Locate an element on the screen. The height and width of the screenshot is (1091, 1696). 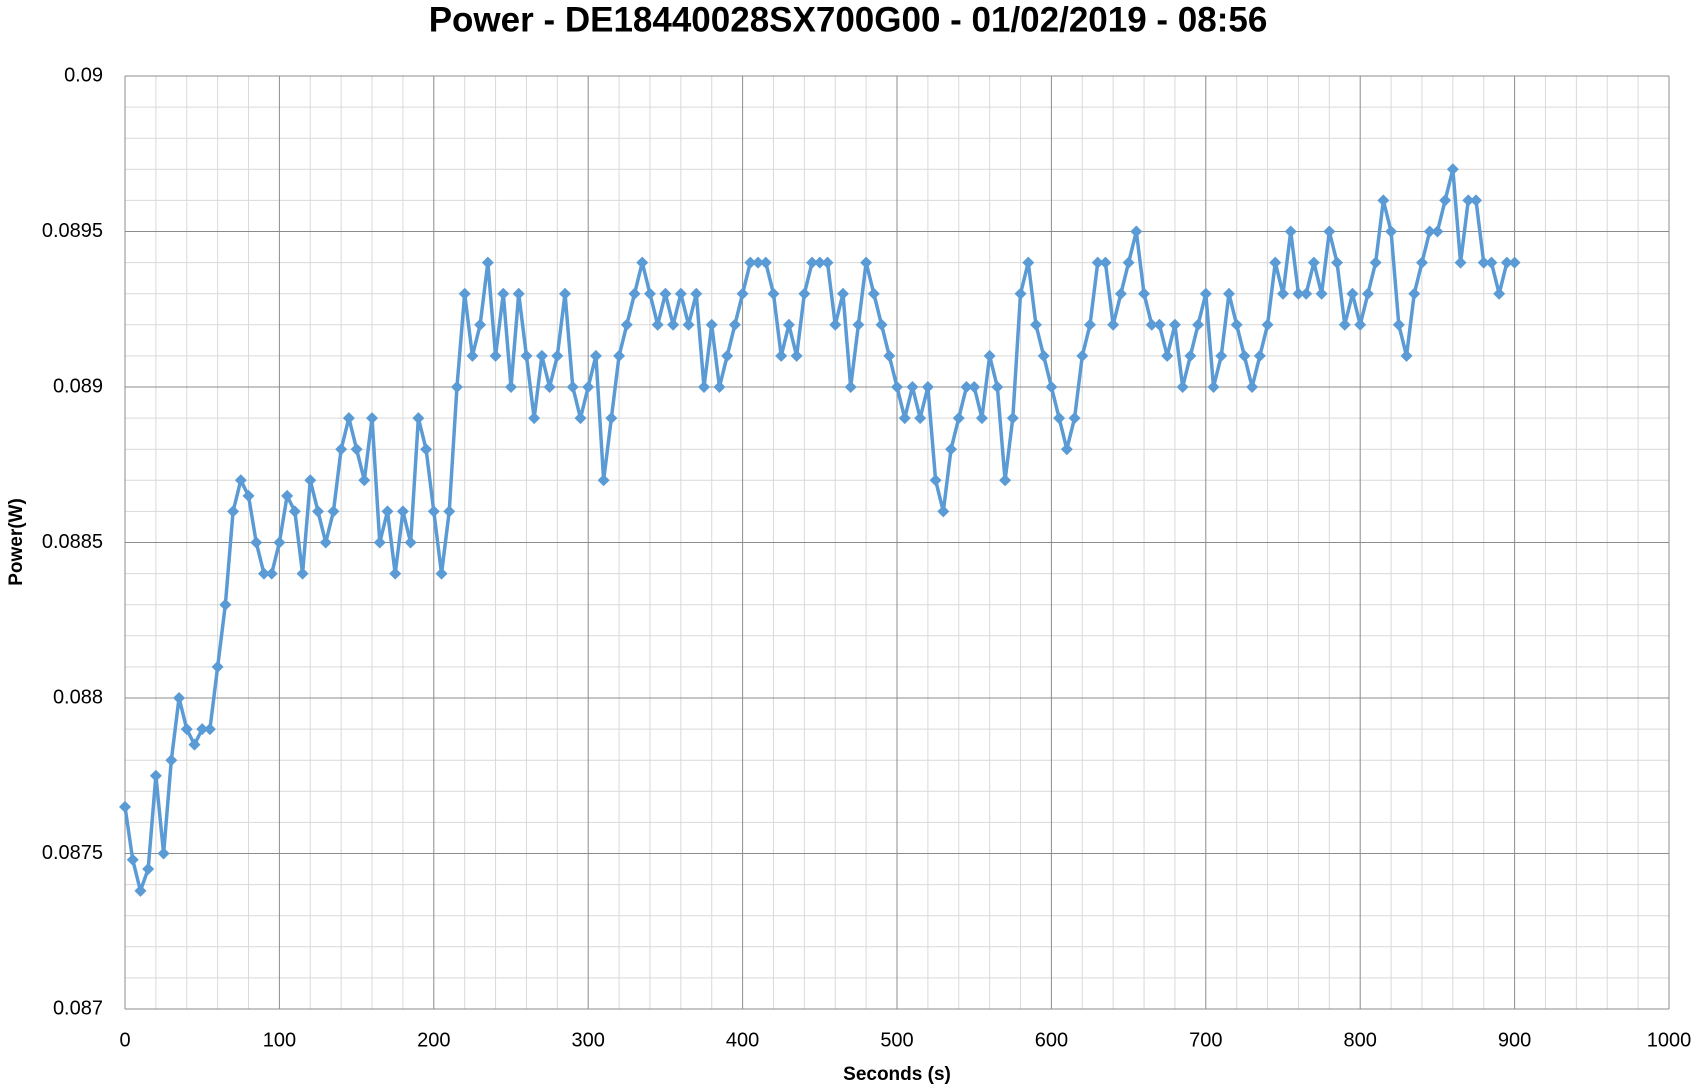
y-tick-label: 0.0885 is located at coordinates (72, 542).